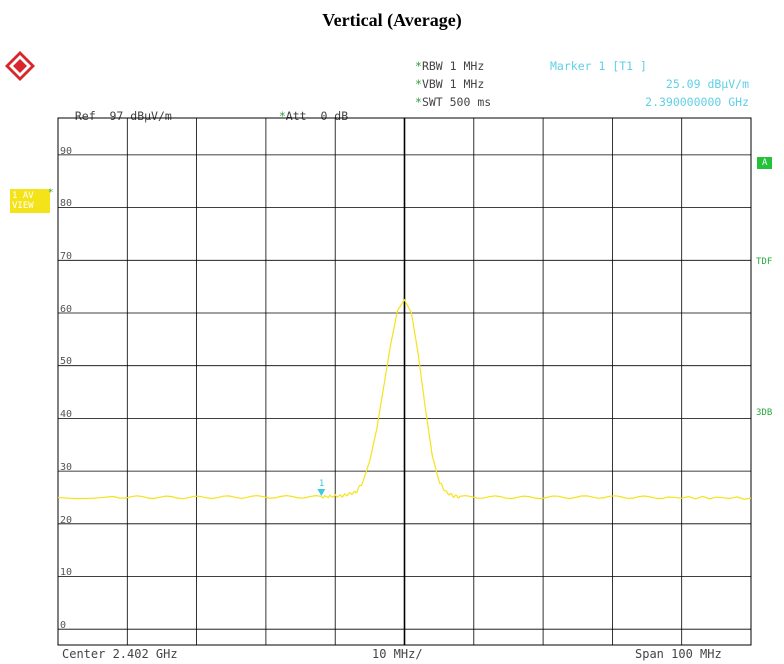 This screenshot has height=664, width=784. What do you see at coordinates (66, 361) in the screenshot?
I see `y-tick-label: 50` at bounding box center [66, 361].